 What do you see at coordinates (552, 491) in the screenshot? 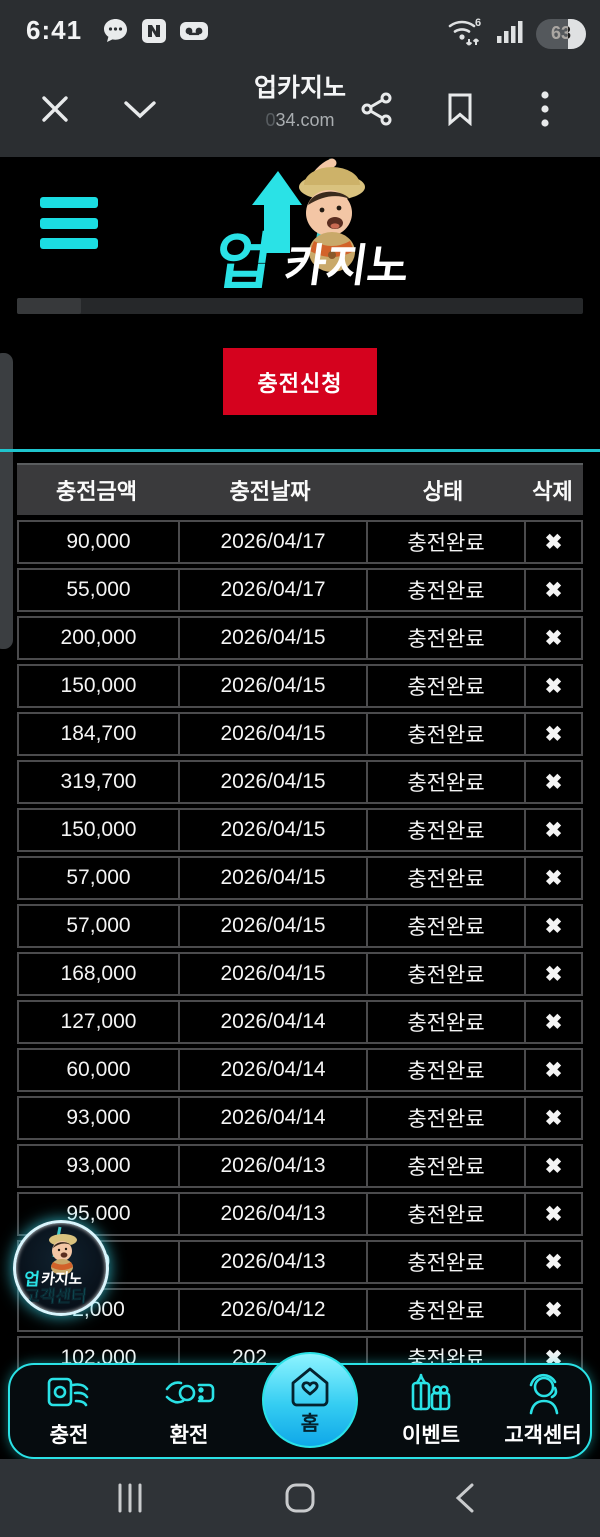
I see `header-delete: 삭제` at bounding box center [552, 491].